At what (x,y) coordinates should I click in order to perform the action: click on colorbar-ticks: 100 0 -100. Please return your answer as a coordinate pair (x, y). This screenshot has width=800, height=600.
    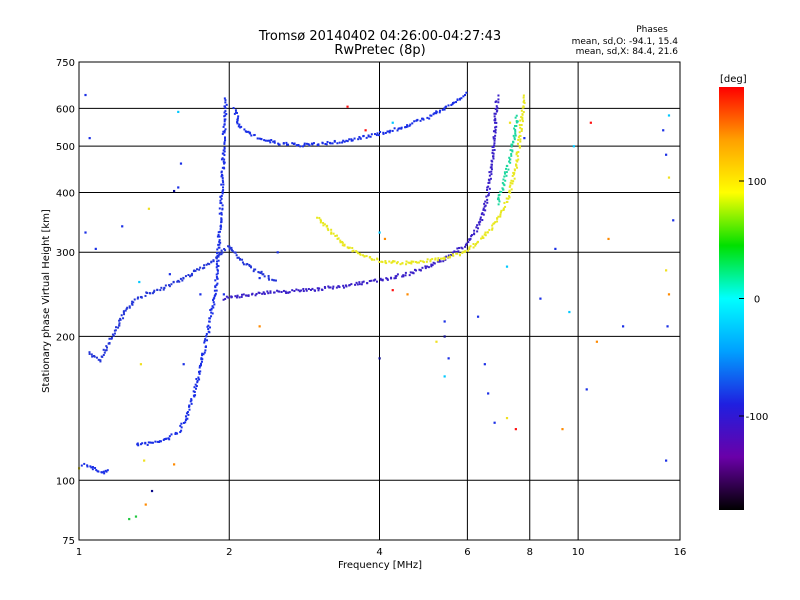
    Looking at the image, I should click on (753, 300).